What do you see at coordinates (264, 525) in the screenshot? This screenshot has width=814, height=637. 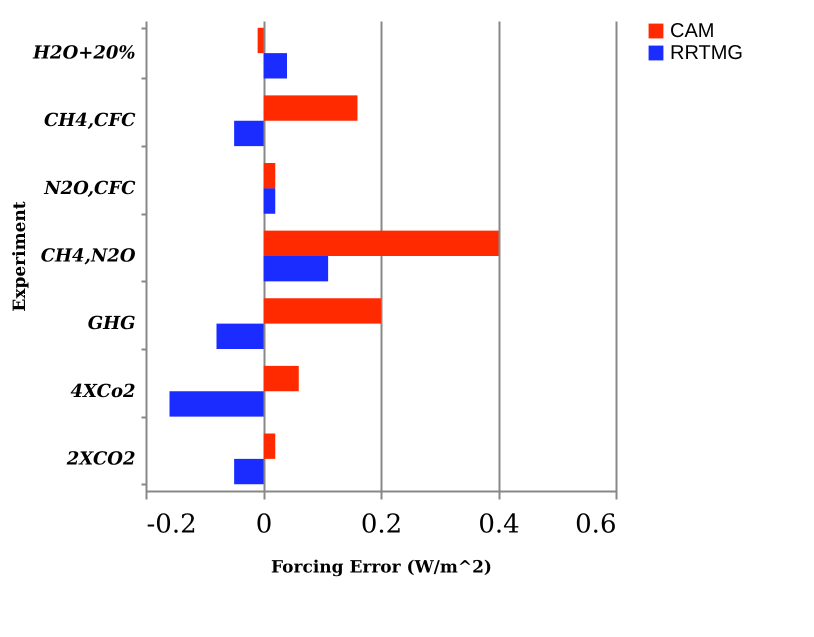 I see `x-tick-label: 0` at bounding box center [264, 525].